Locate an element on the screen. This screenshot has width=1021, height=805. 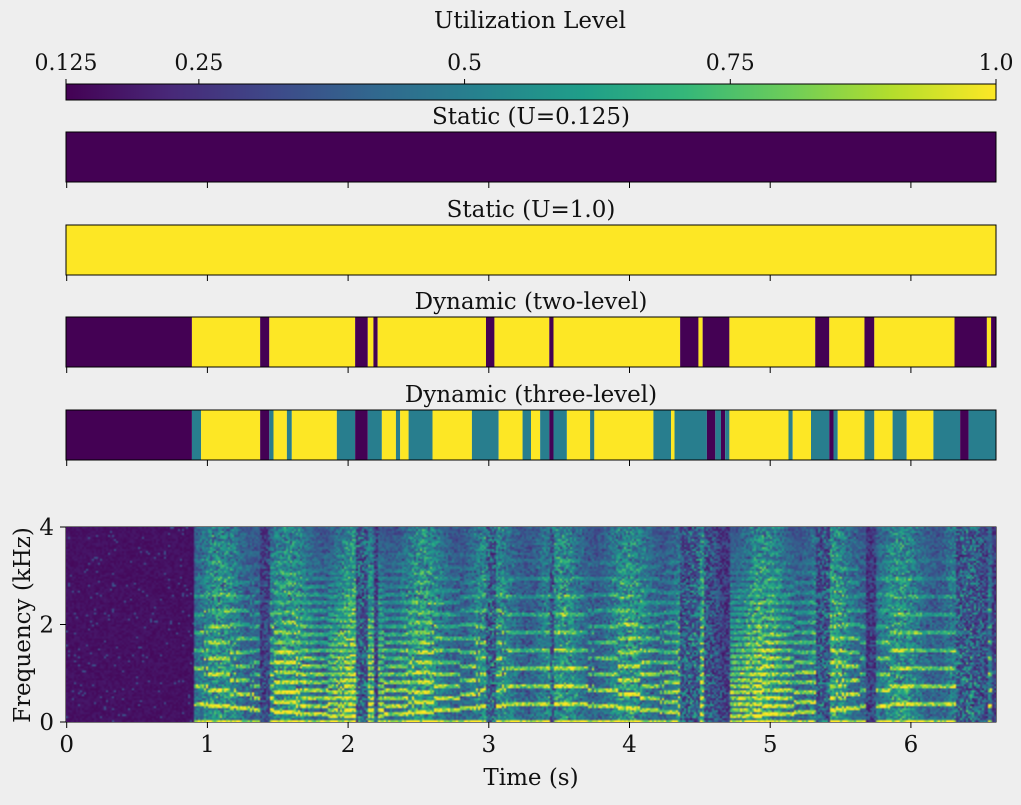
y-tick-label: 4 is located at coordinates (46, 528).